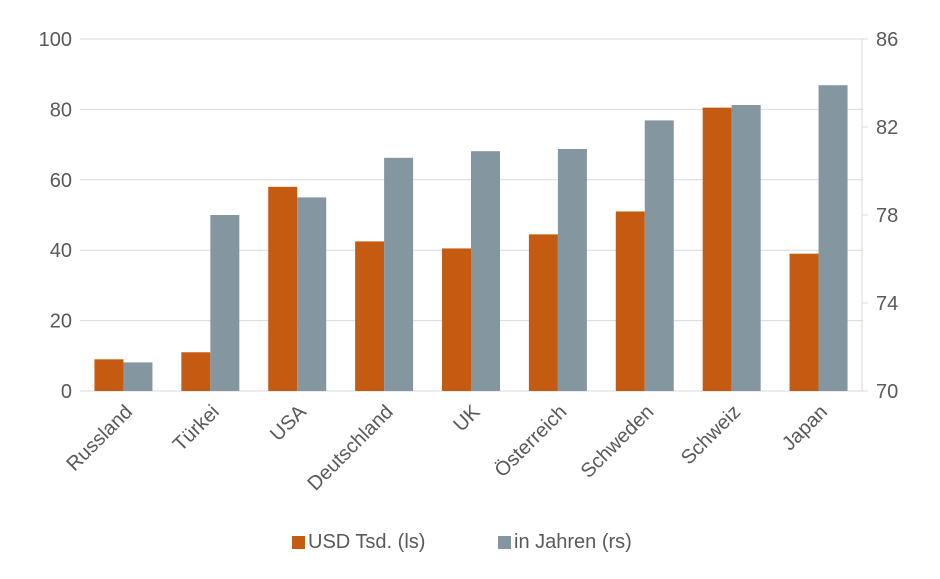  I want to click on category-label: Japan, so click(805, 428).